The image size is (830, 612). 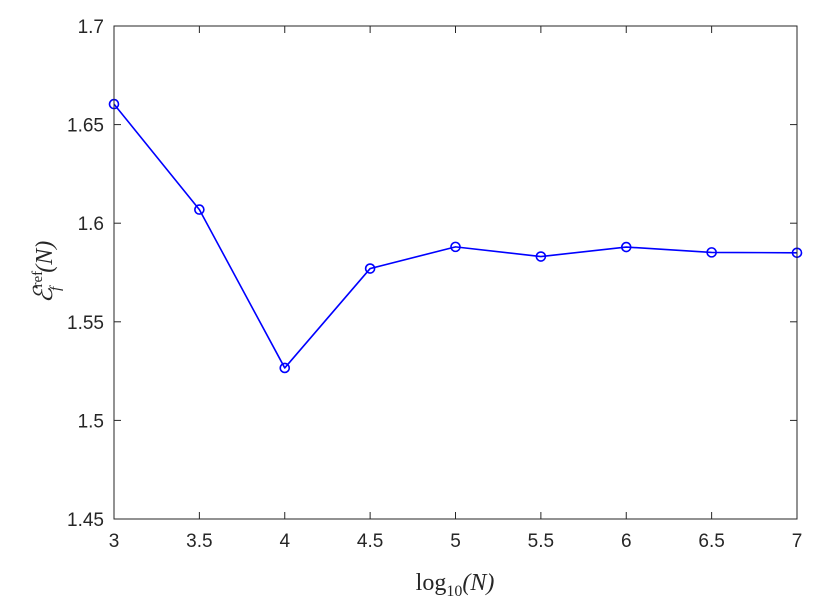 I want to click on y-axis-label-sup: ref, so click(x=38, y=279).